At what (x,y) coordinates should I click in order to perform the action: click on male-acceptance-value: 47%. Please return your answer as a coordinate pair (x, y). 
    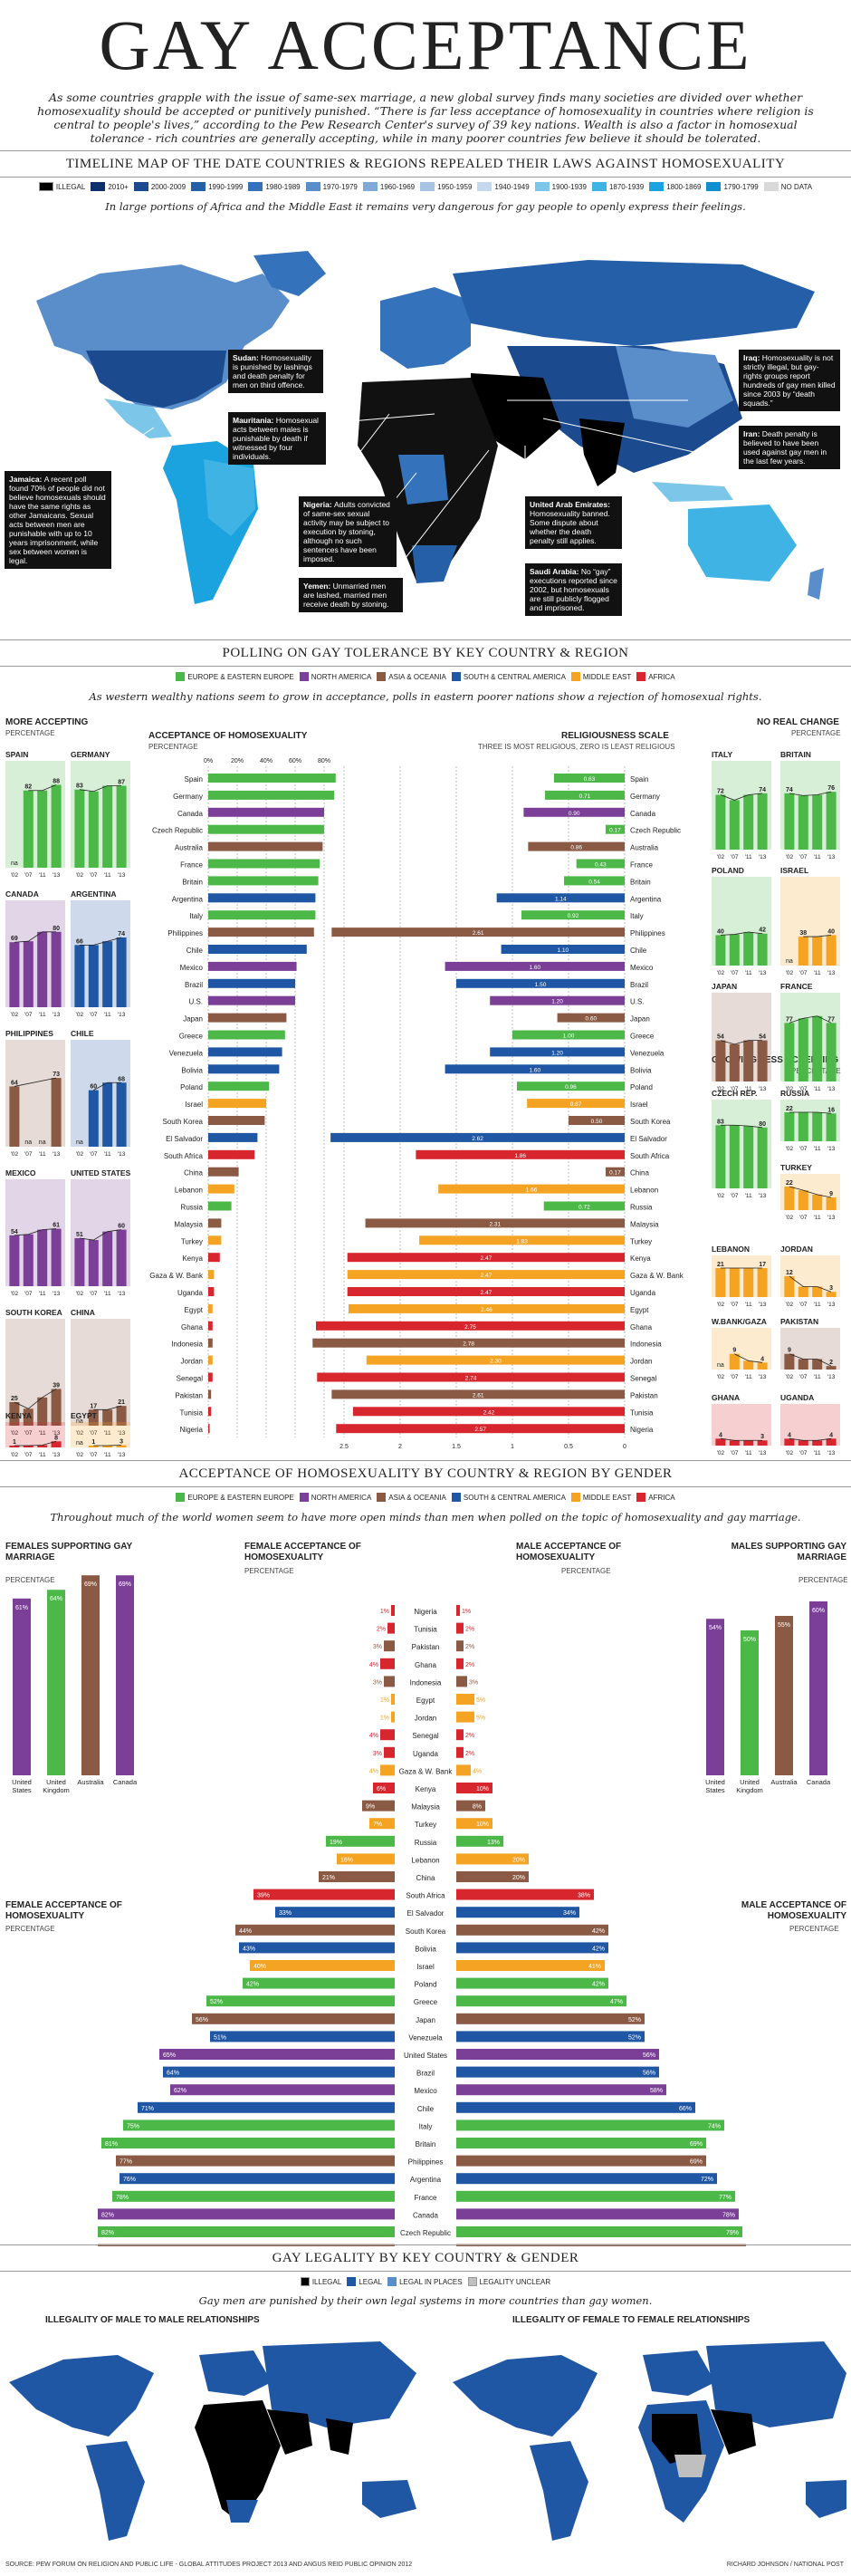
    Looking at the image, I should click on (616, 2002).